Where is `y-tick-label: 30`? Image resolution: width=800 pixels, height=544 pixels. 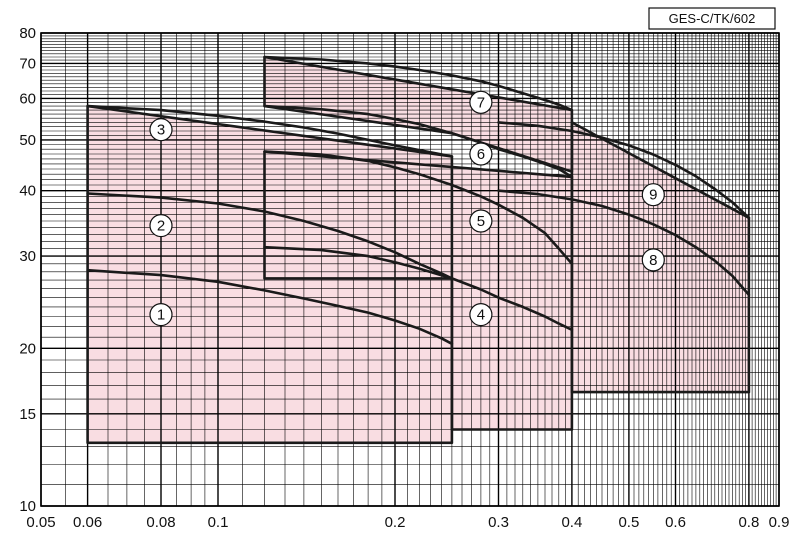 y-tick-label: 30 is located at coordinates (27, 256).